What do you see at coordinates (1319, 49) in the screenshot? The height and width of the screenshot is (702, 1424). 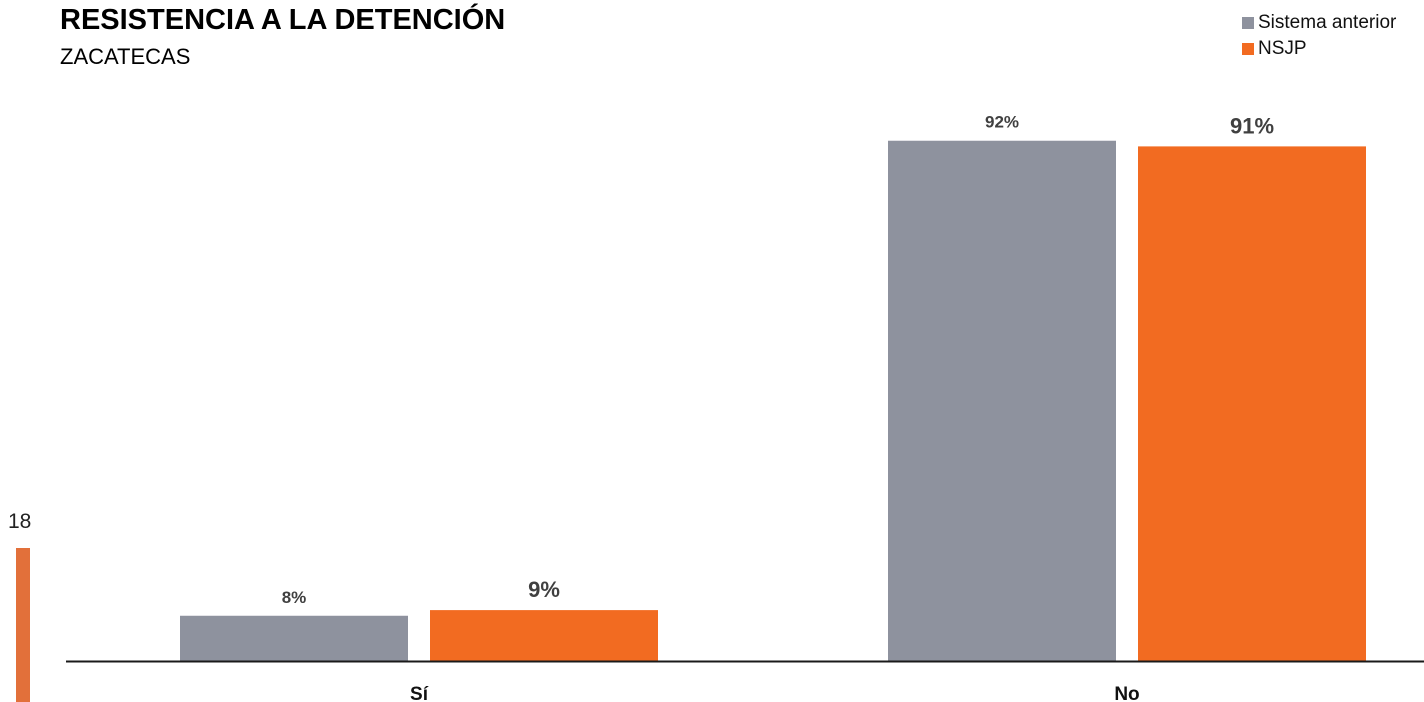 I see `legend-item-nsjp: NSJP` at bounding box center [1319, 49].